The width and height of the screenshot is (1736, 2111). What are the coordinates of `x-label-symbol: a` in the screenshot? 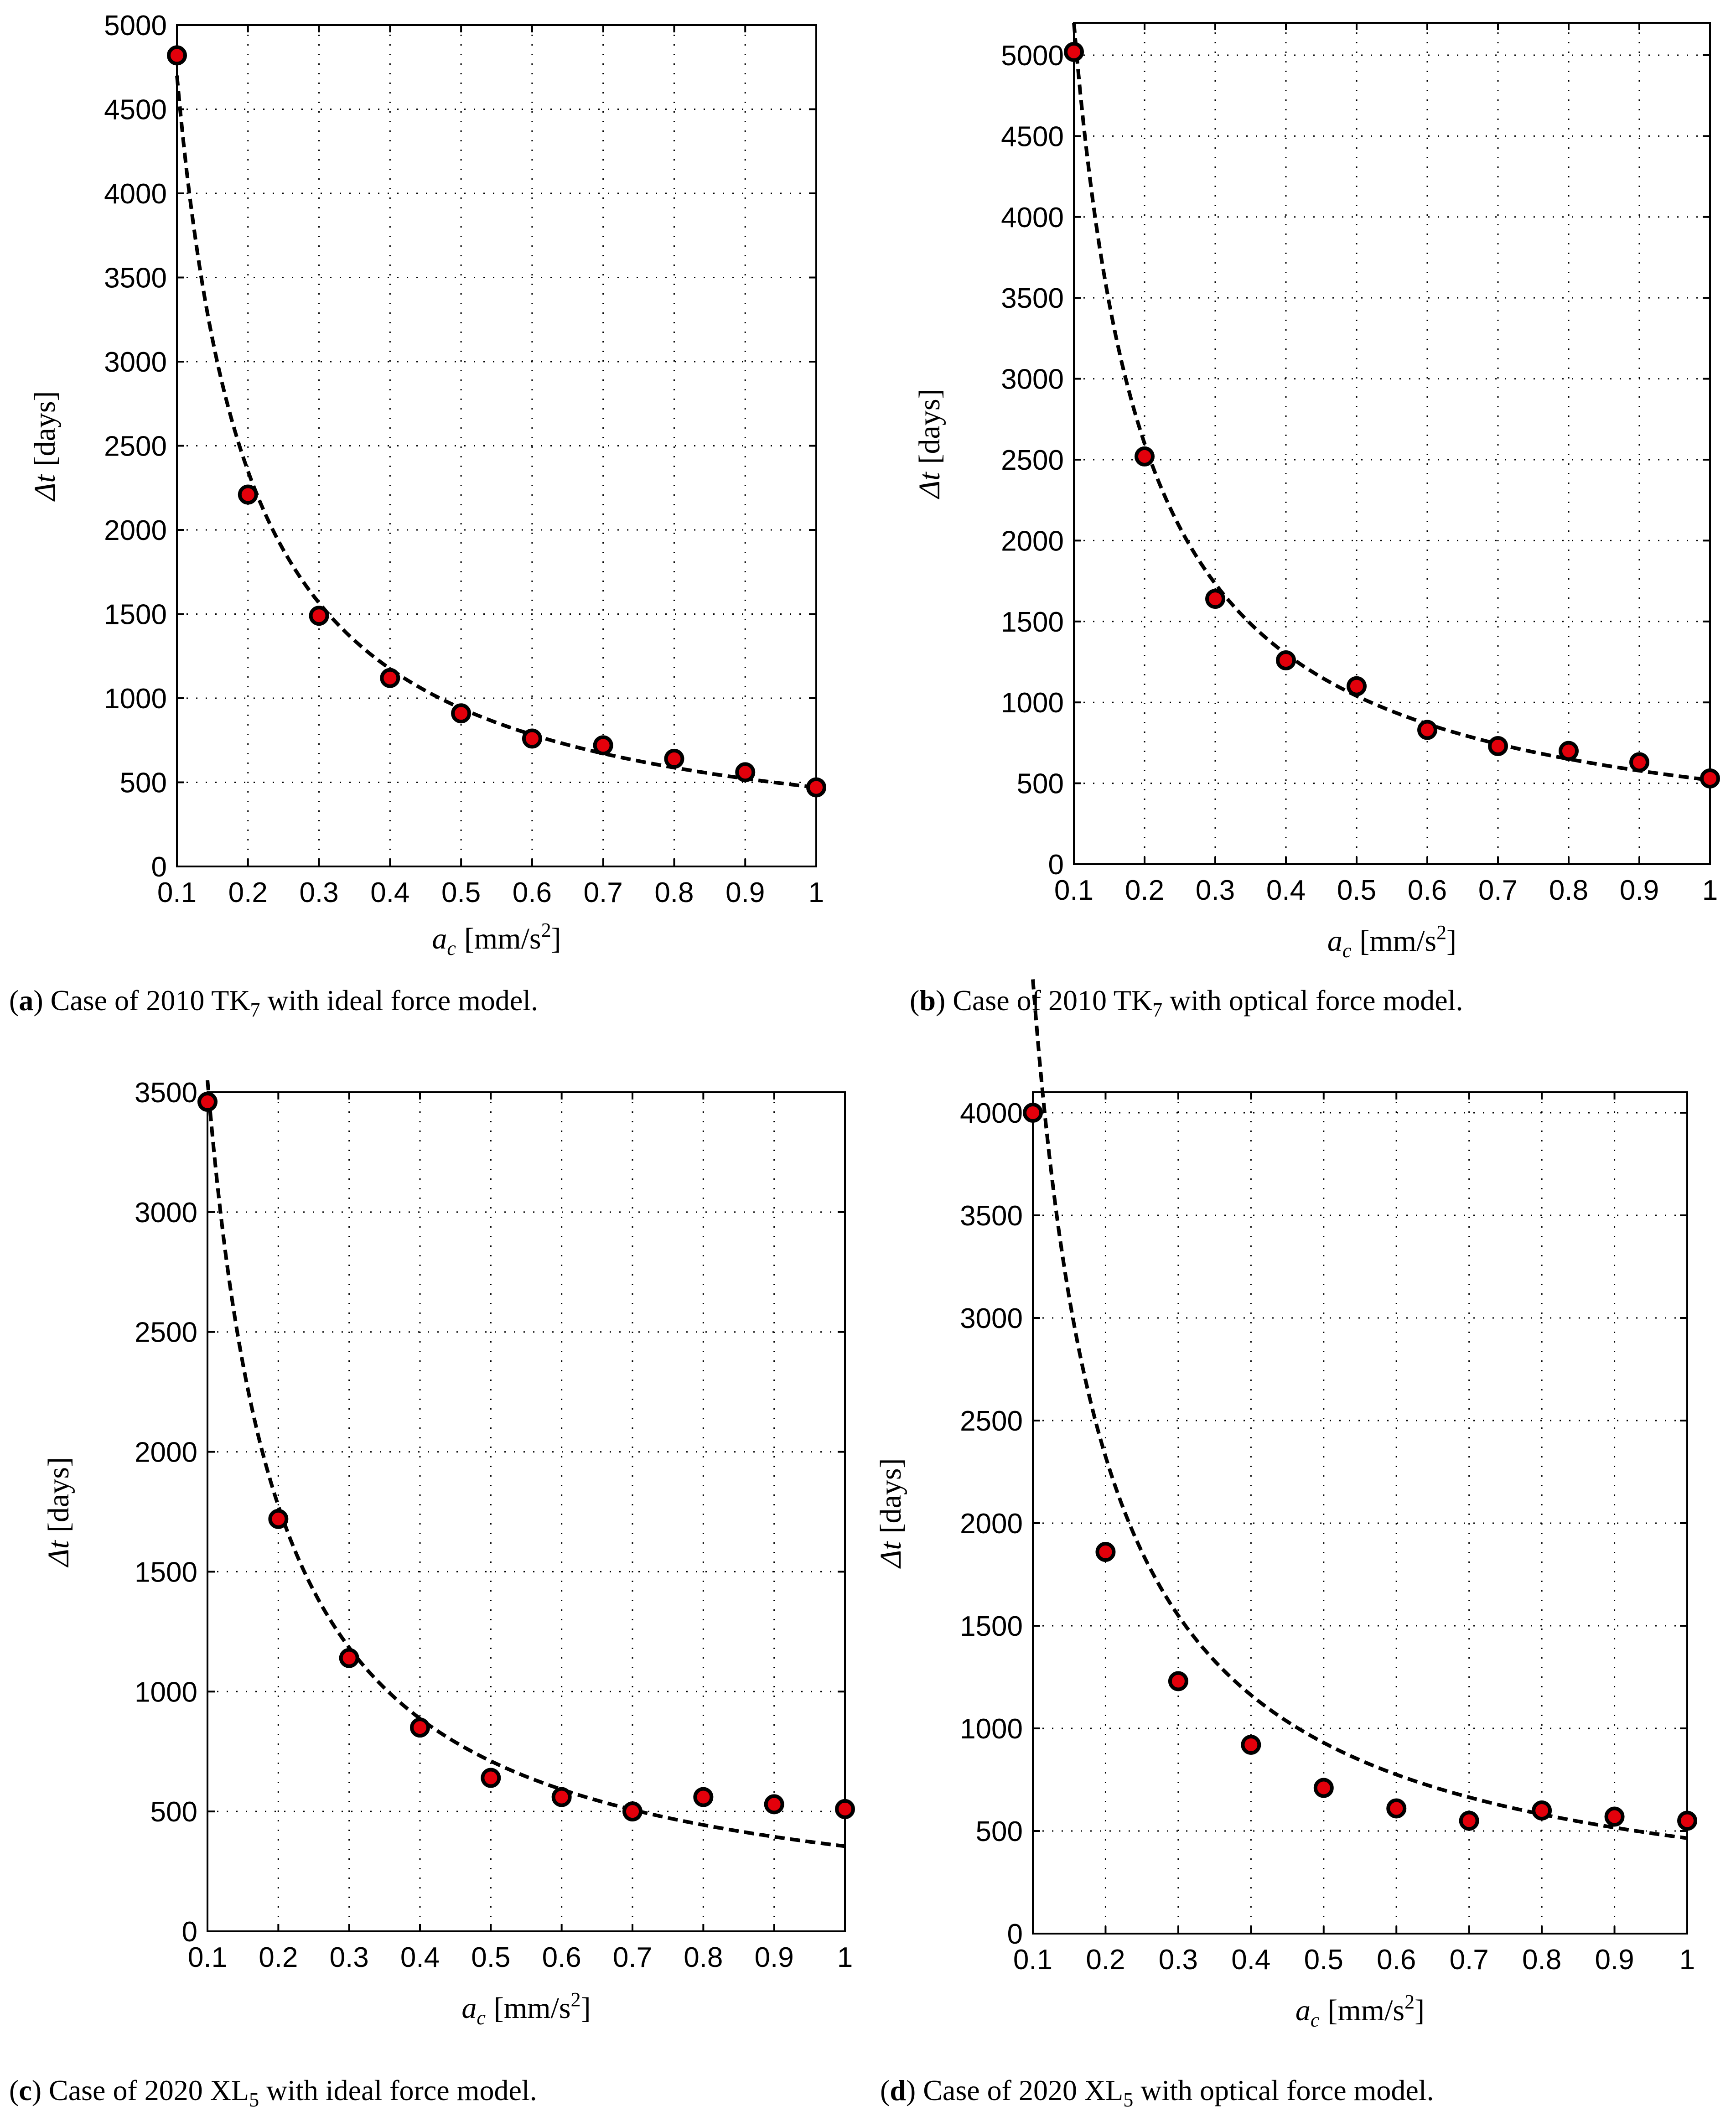 It's located at (469, 2008).